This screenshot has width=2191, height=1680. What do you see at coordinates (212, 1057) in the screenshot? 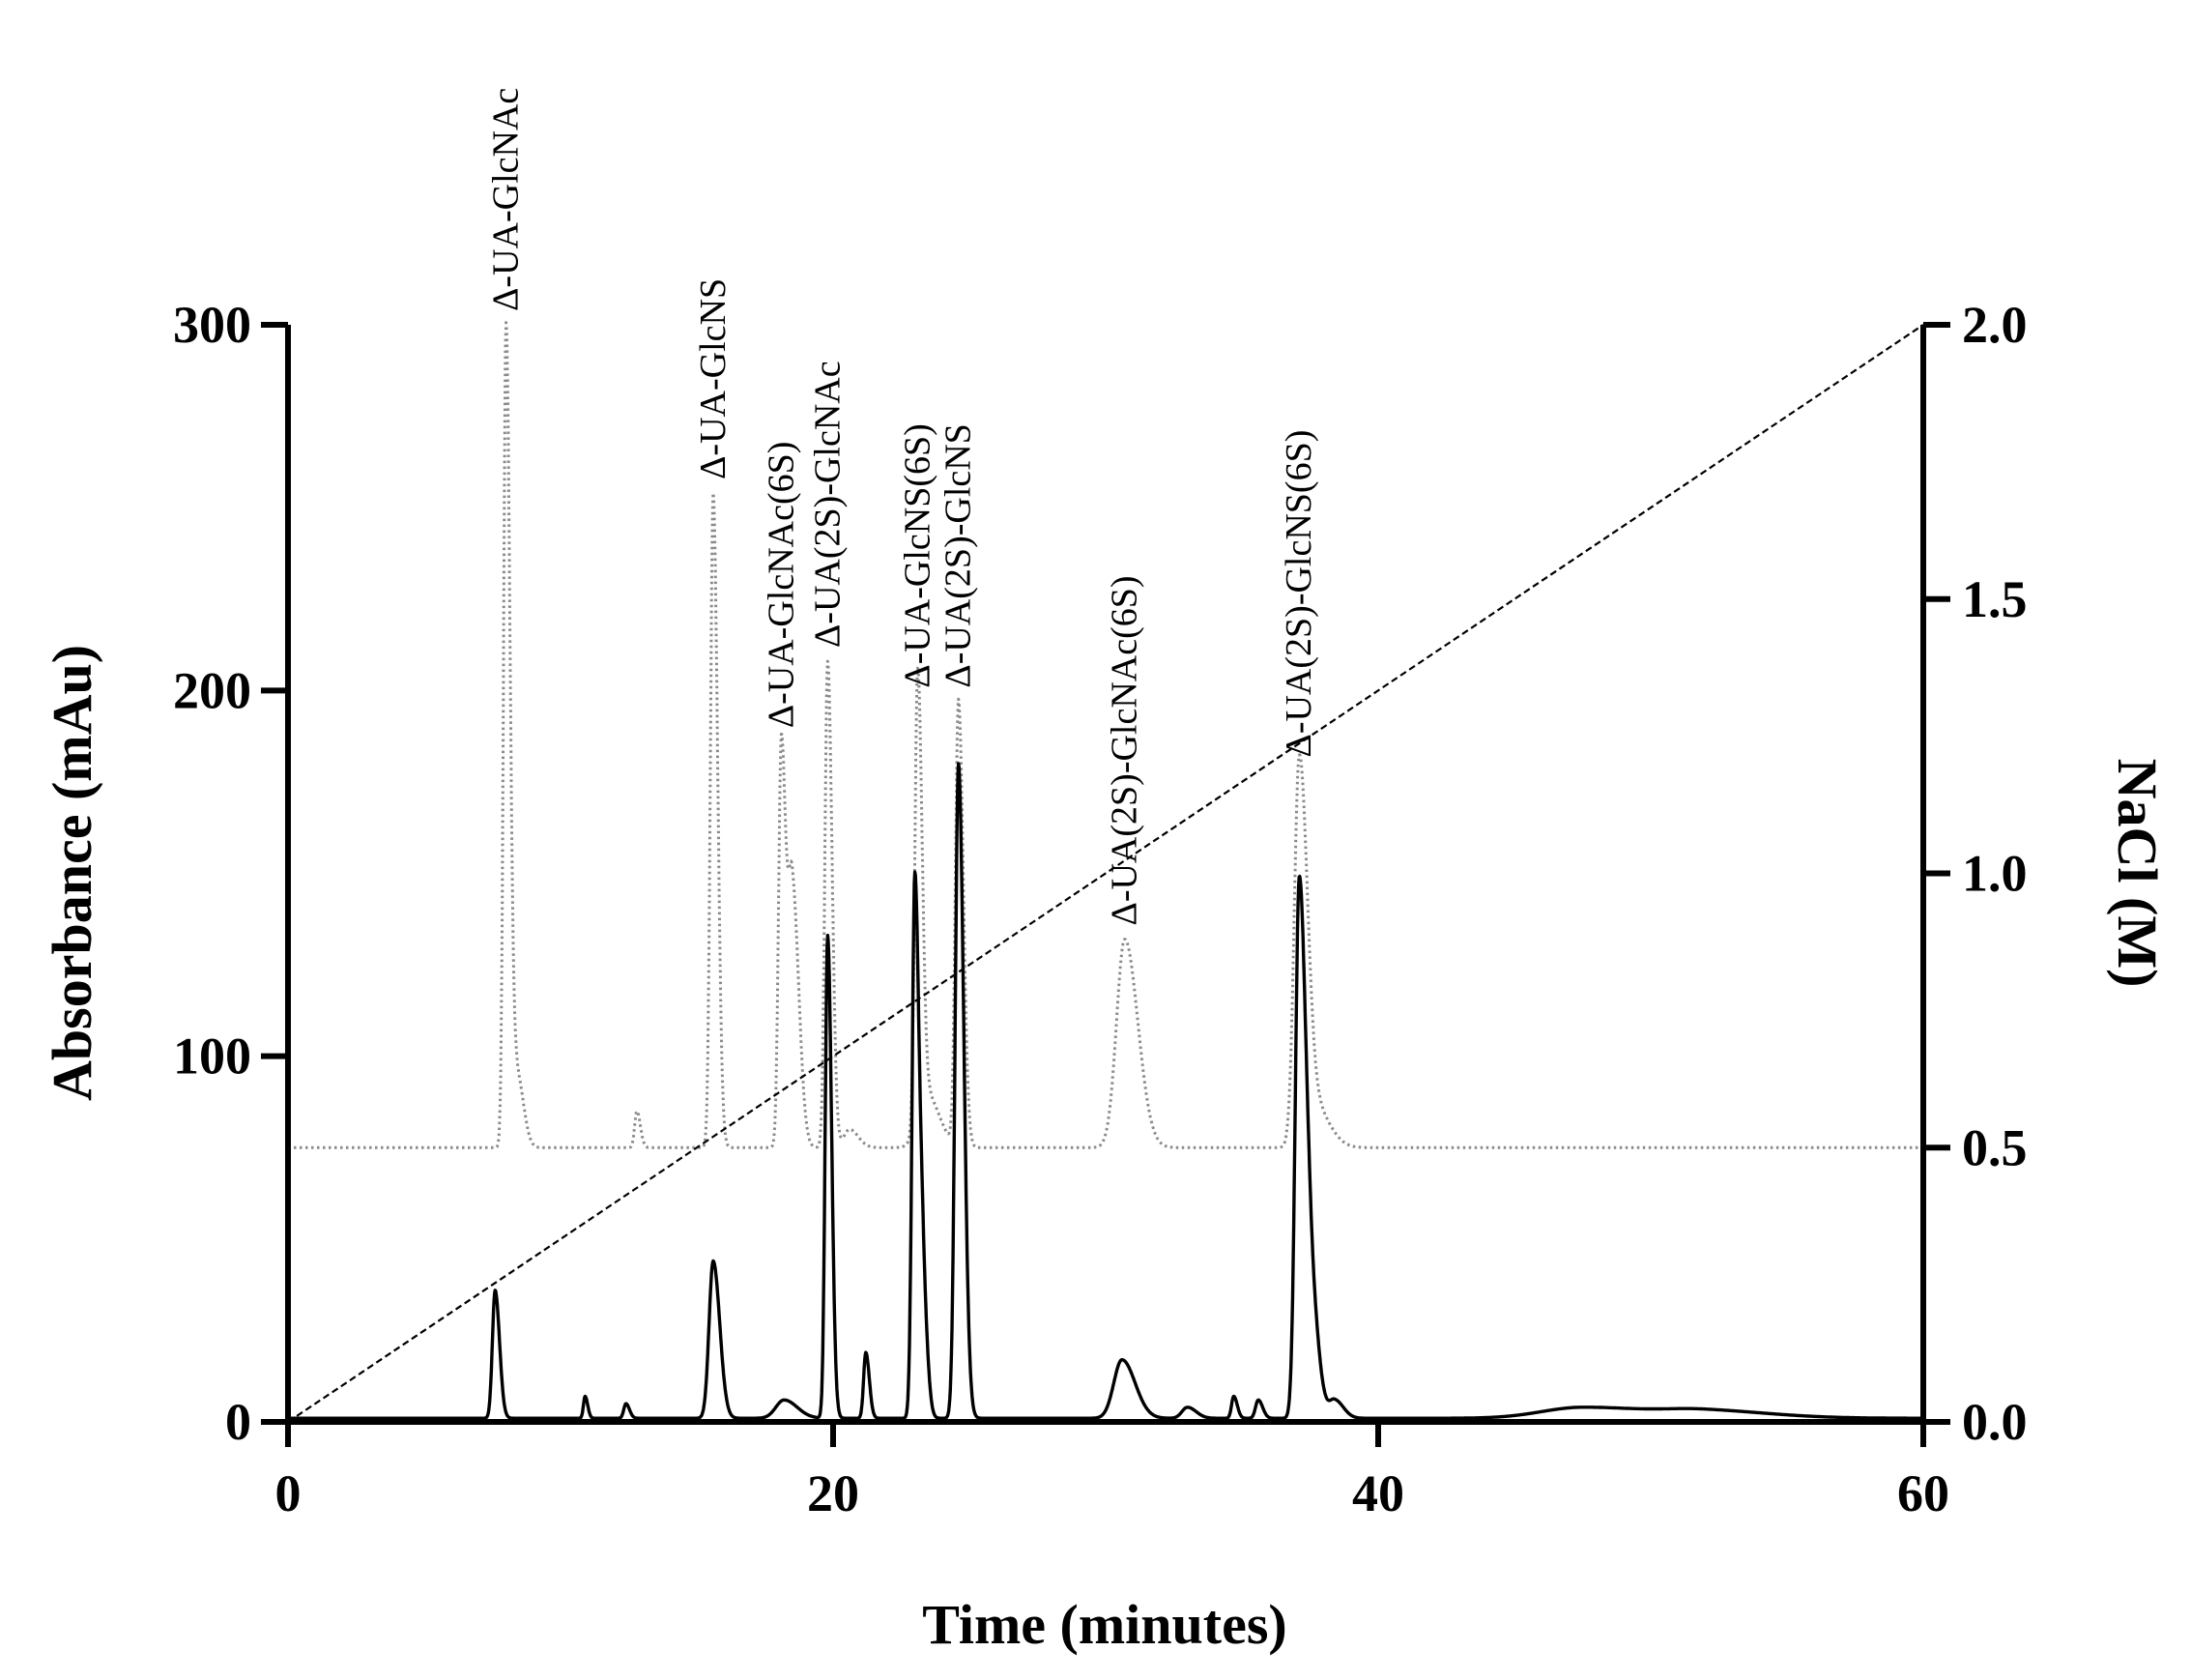
I see `y-tick-label-100: 100` at bounding box center [212, 1057].